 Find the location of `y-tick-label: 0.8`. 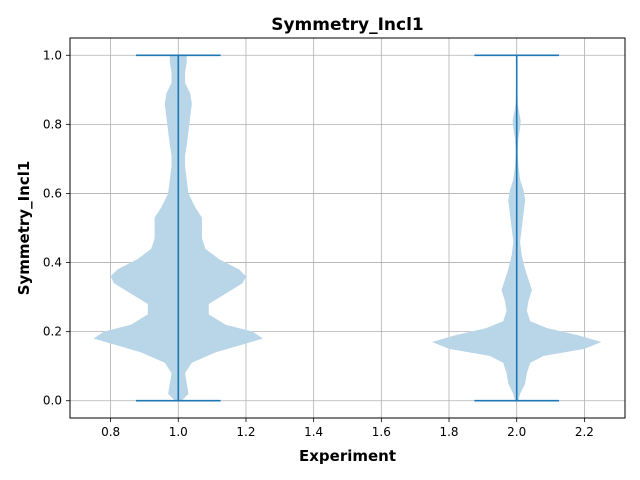

y-tick-label: 0.8 is located at coordinates (52, 124).